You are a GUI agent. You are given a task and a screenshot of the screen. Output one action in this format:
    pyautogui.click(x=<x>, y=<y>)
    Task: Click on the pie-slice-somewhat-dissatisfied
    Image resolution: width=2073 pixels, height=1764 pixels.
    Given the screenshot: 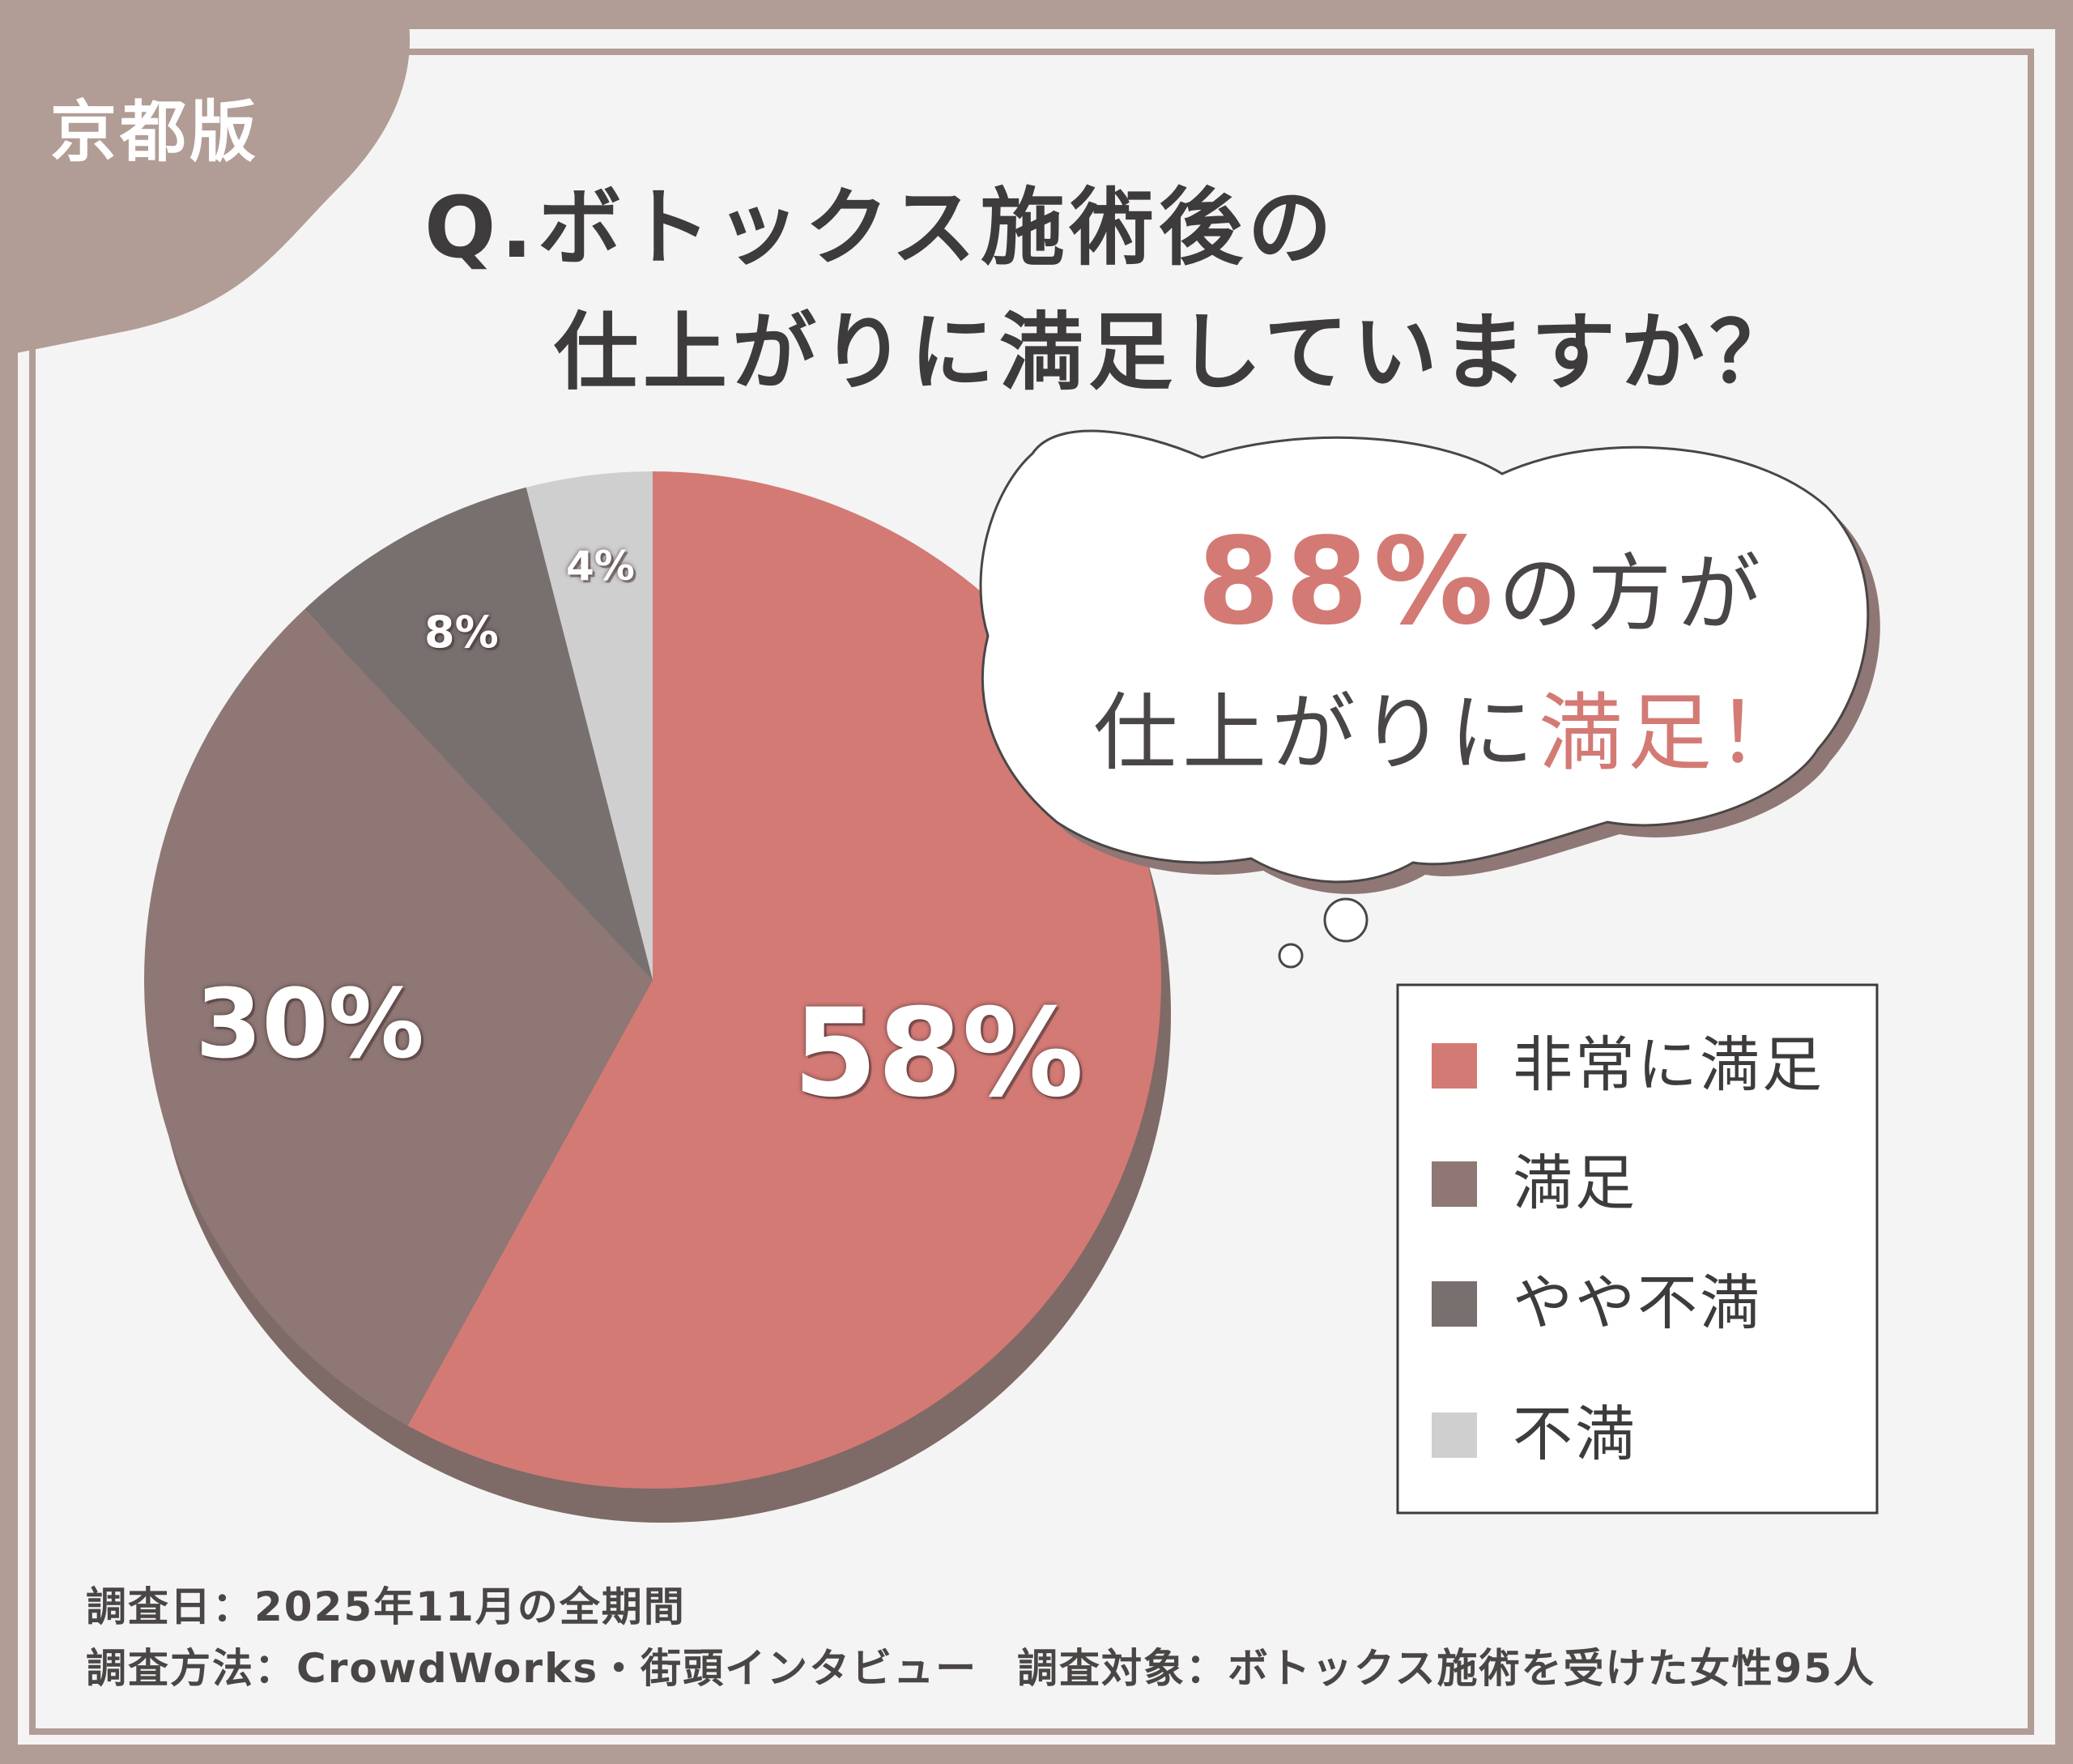 What is the action you would take?
    pyautogui.click(x=479, y=733)
    